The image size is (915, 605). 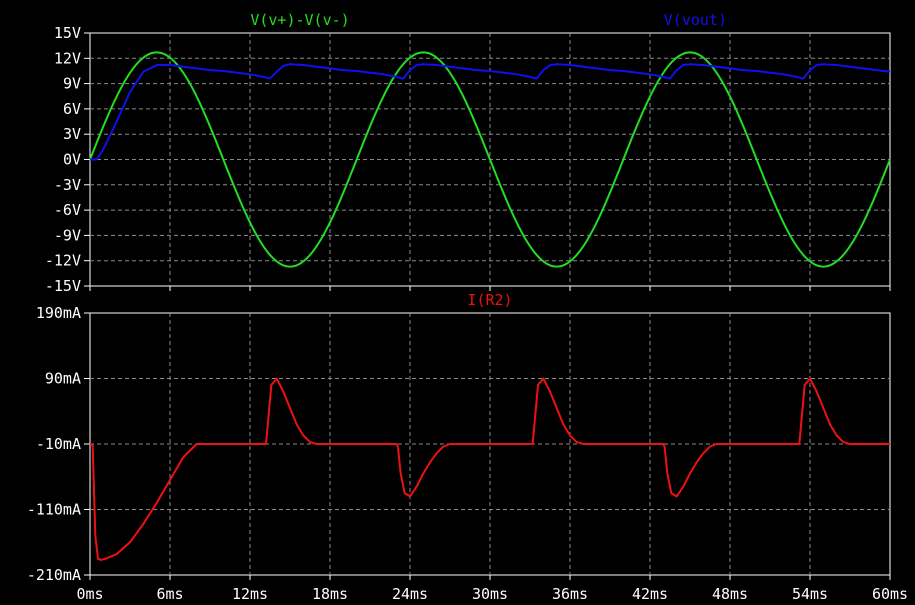 What do you see at coordinates (63, 379) in the screenshot?
I see `current-y-tick-label: 90mA` at bounding box center [63, 379].